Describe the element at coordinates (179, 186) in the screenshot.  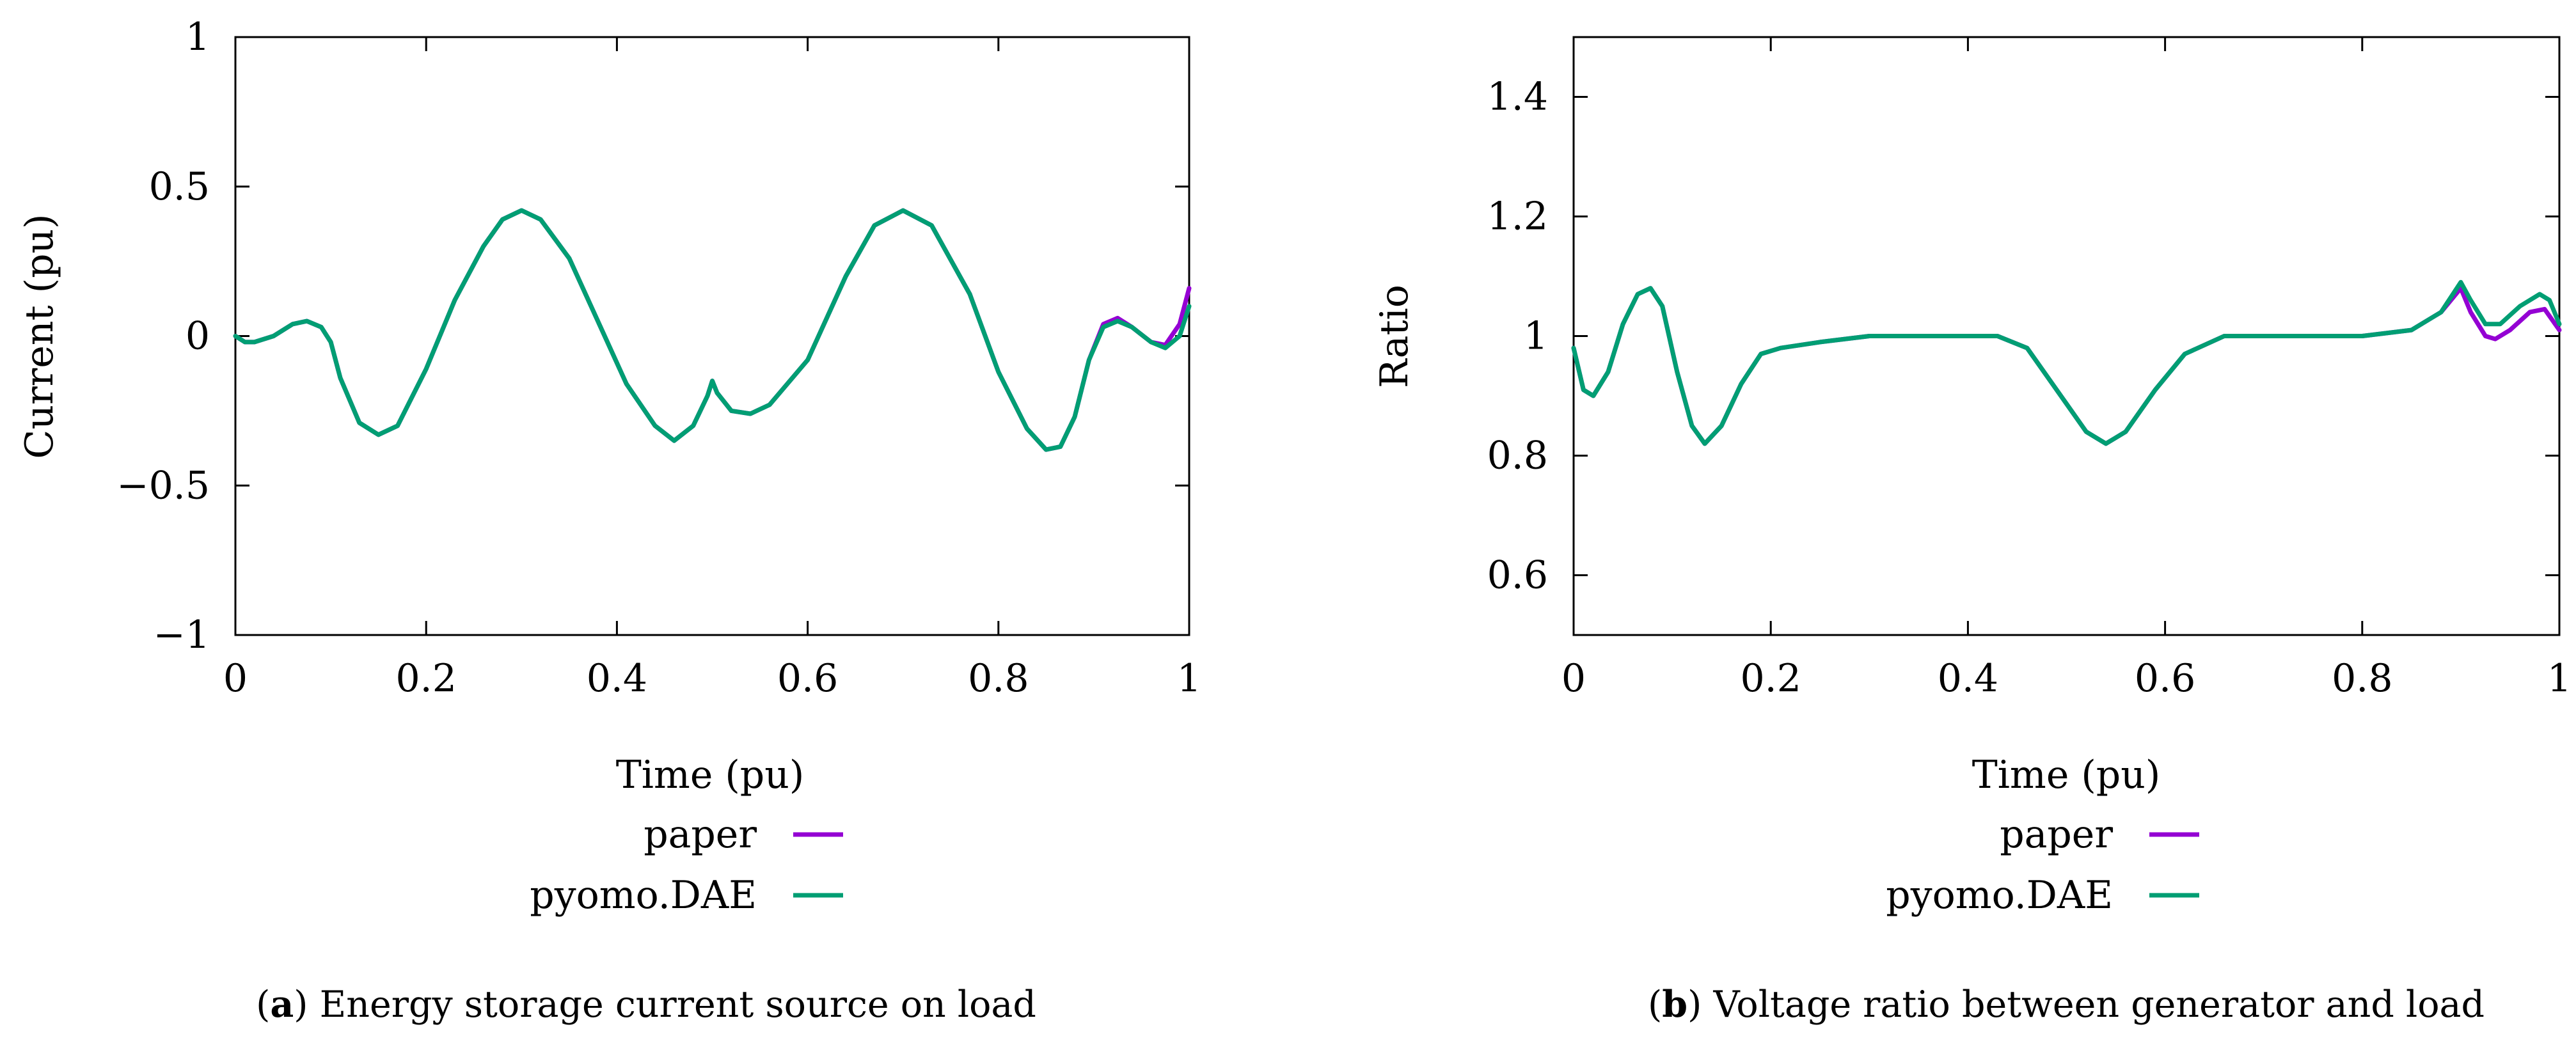
I see `y-tick-label: 0.5` at that location.